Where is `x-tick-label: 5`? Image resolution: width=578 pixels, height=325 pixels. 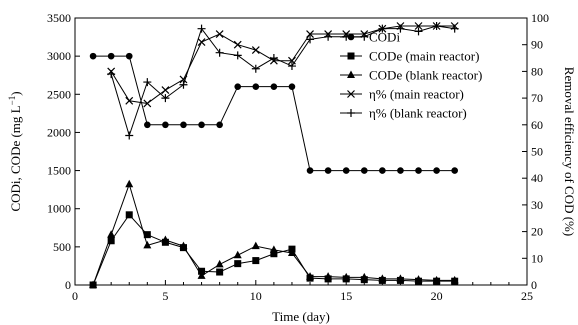
x-tick-label: 5 is located at coordinates (165, 296).